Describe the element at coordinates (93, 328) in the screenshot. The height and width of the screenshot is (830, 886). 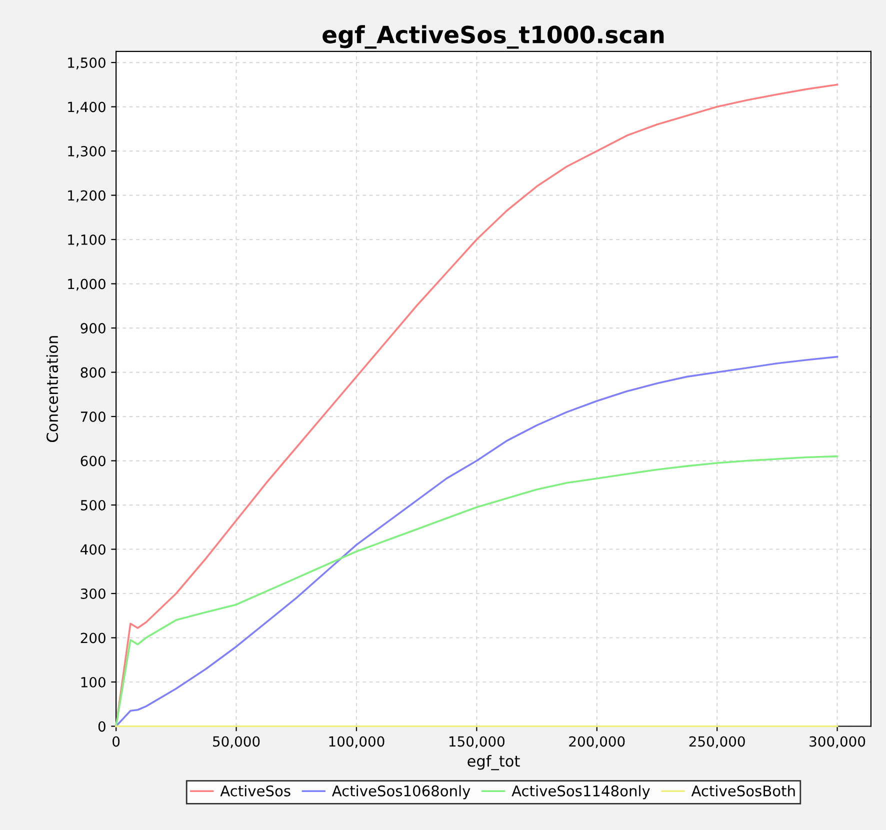
I see `y-tick-label: 900` at that location.